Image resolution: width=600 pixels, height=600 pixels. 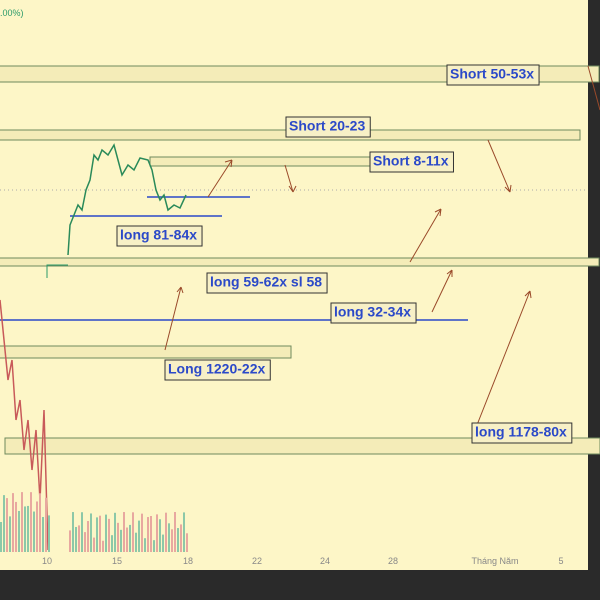 What do you see at coordinates (127, 199) in the screenshot?
I see `price-path` at bounding box center [127, 199].